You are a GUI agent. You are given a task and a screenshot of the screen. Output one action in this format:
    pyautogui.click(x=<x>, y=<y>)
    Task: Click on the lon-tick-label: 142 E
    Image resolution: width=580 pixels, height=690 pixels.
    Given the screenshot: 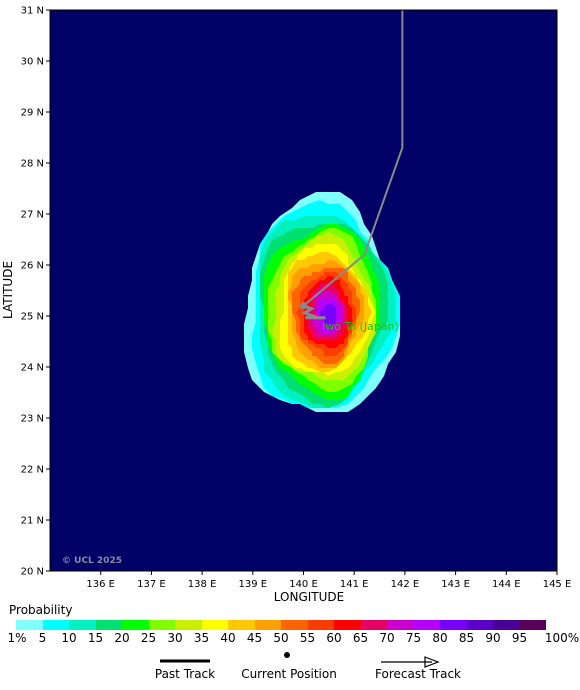 What is the action you would take?
    pyautogui.click(x=405, y=584)
    